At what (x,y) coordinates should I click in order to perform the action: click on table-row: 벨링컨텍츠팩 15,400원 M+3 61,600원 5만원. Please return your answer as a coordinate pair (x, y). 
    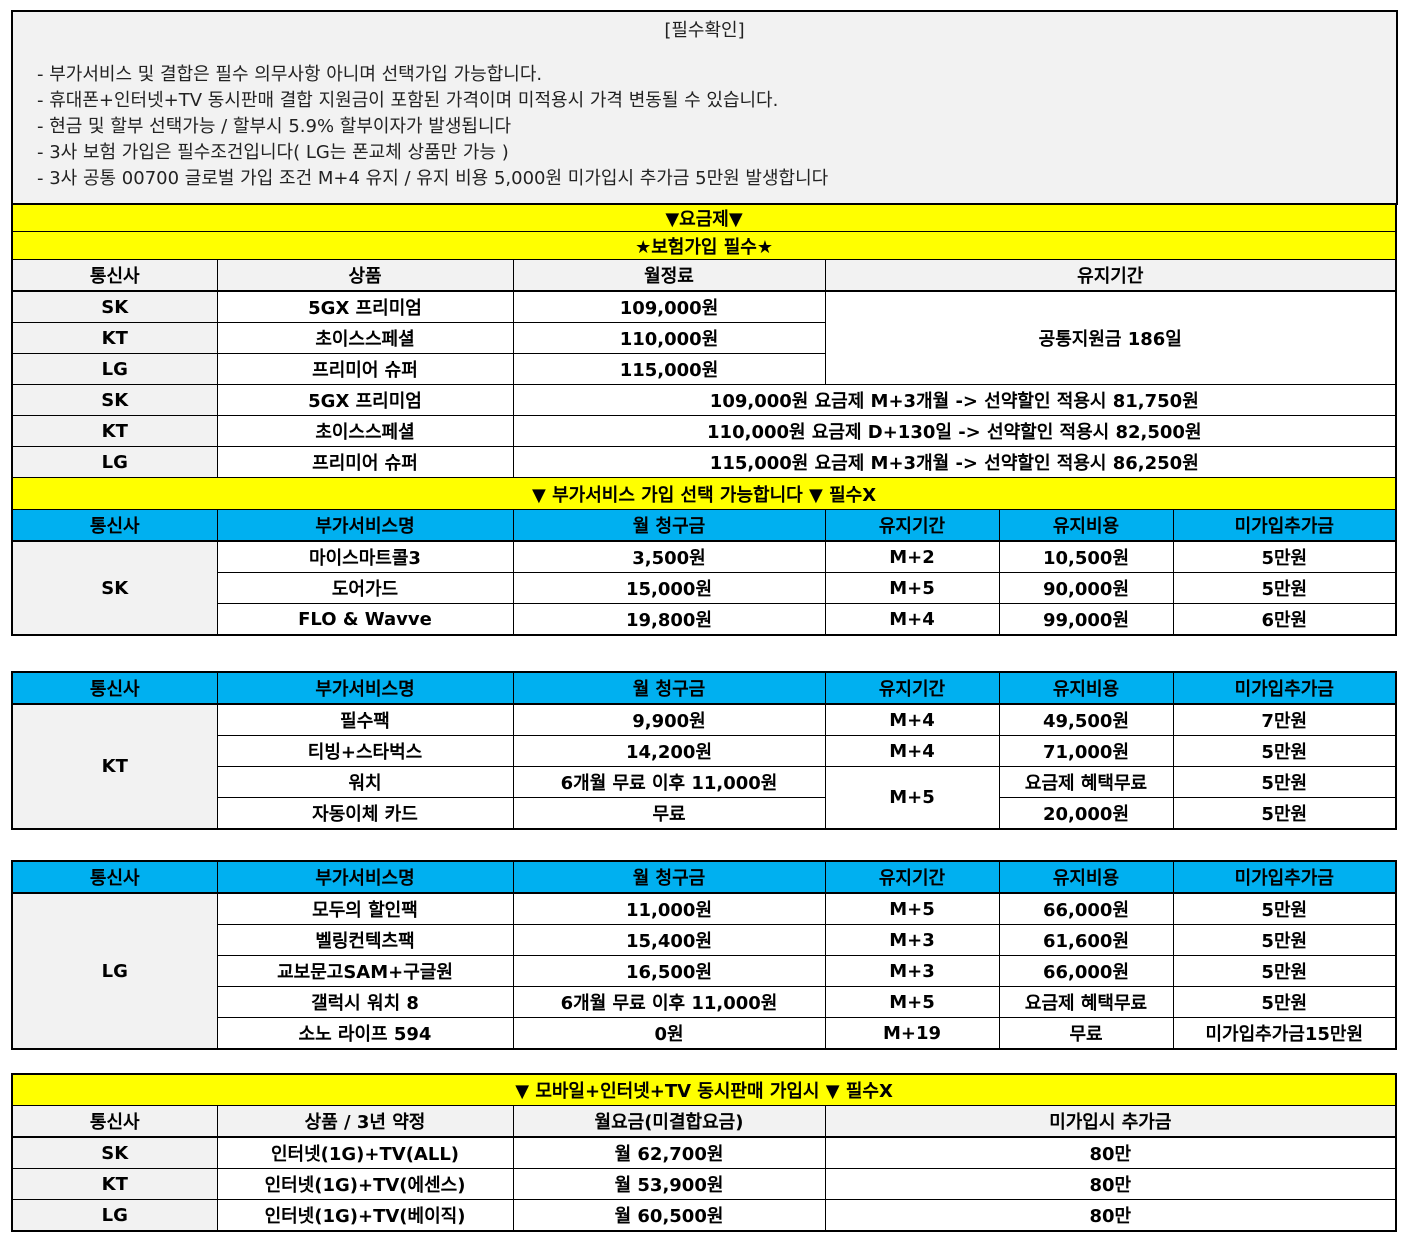
    Looking at the image, I should click on (704, 940).